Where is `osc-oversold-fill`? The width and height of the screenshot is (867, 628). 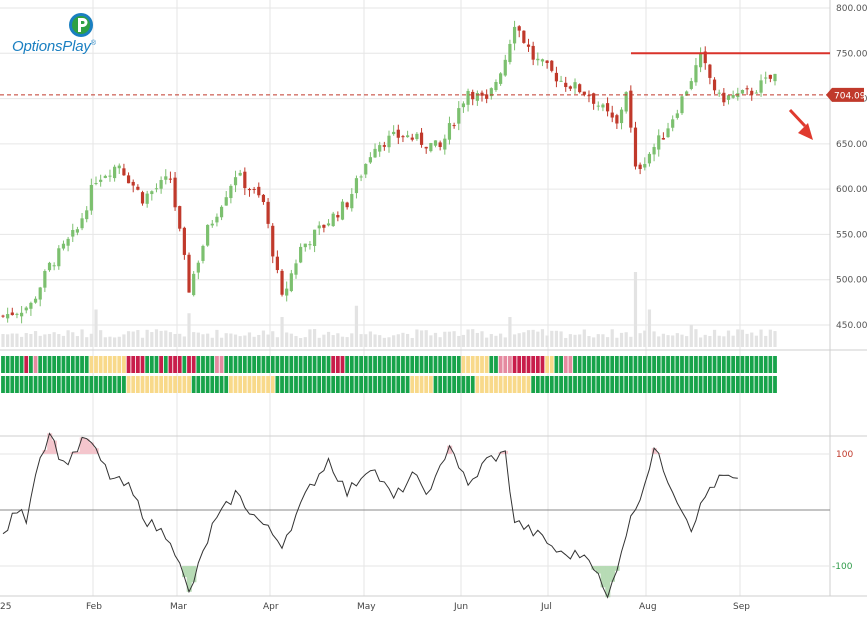
osc-oversold-fill is located at coordinates (594, 568).